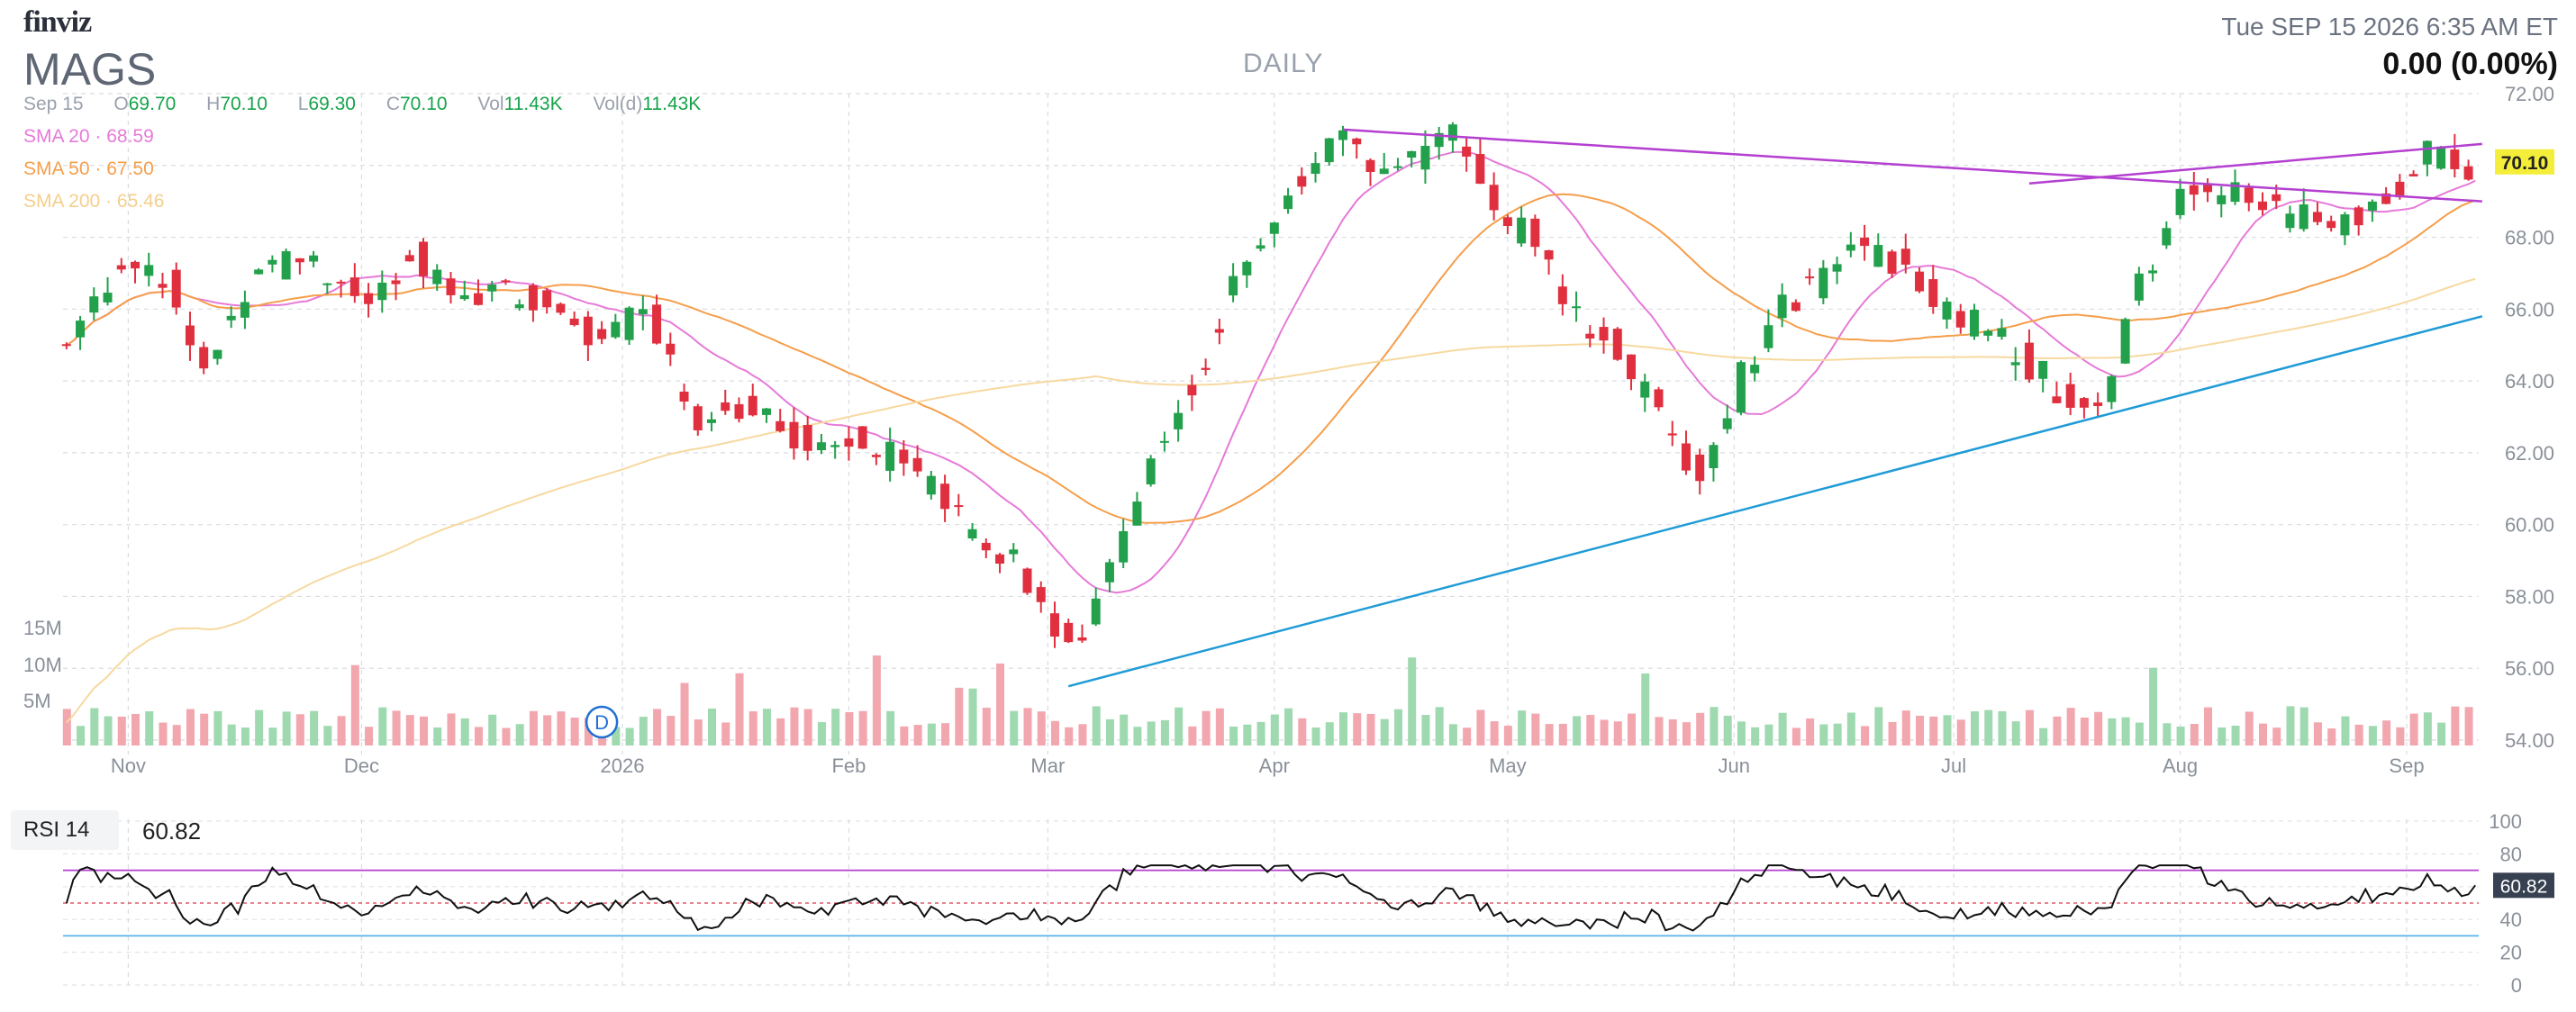 This screenshot has height=1012, width=2576. I want to click on dividend-marker-label: D, so click(601, 722).